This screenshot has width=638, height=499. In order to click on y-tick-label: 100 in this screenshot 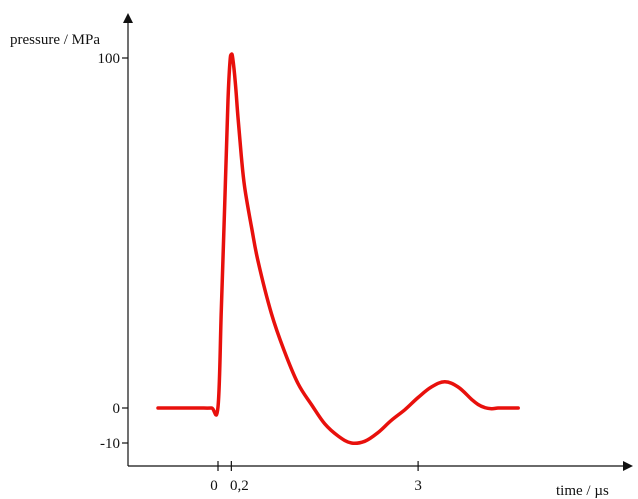, I will do `click(109, 59)`.